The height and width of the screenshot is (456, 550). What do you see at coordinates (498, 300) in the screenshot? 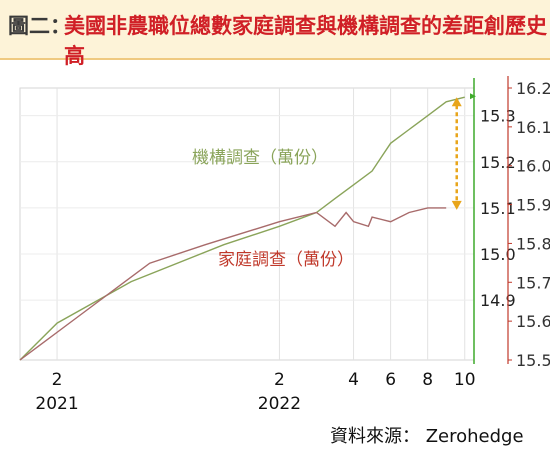
I see `y-left-tick-label: 14.9` at bounding box center [498, 300].